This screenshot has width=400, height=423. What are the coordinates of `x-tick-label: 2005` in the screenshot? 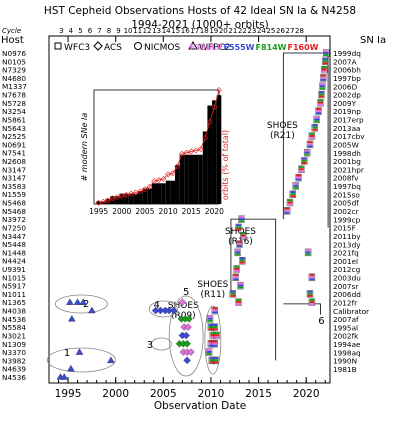 It's located at (163, 394).